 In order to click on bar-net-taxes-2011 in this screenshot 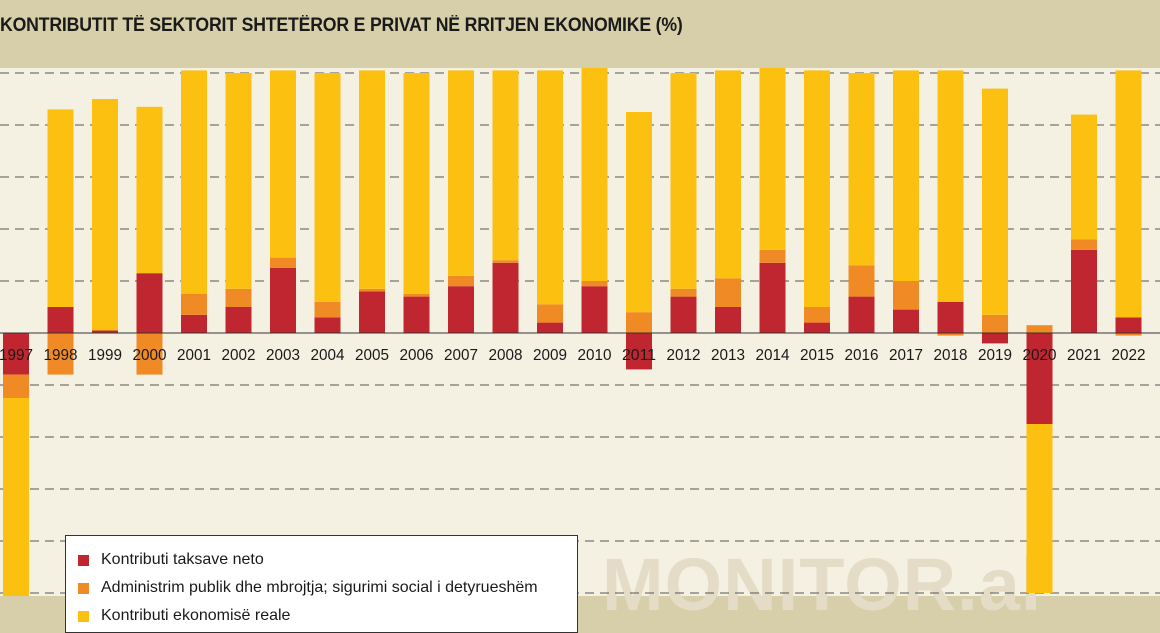, I will do `click(639, 351)`.